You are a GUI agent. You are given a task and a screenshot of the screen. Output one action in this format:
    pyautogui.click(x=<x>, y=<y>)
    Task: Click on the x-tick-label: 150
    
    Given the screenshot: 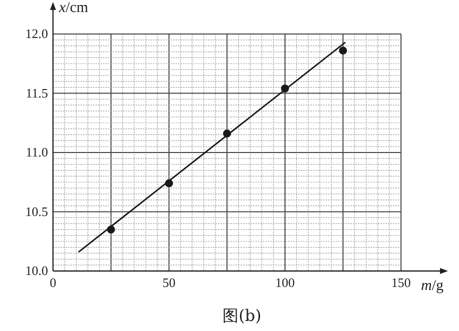 What is the action you would take?
    pyautogui.click(x=401, y=282)
    